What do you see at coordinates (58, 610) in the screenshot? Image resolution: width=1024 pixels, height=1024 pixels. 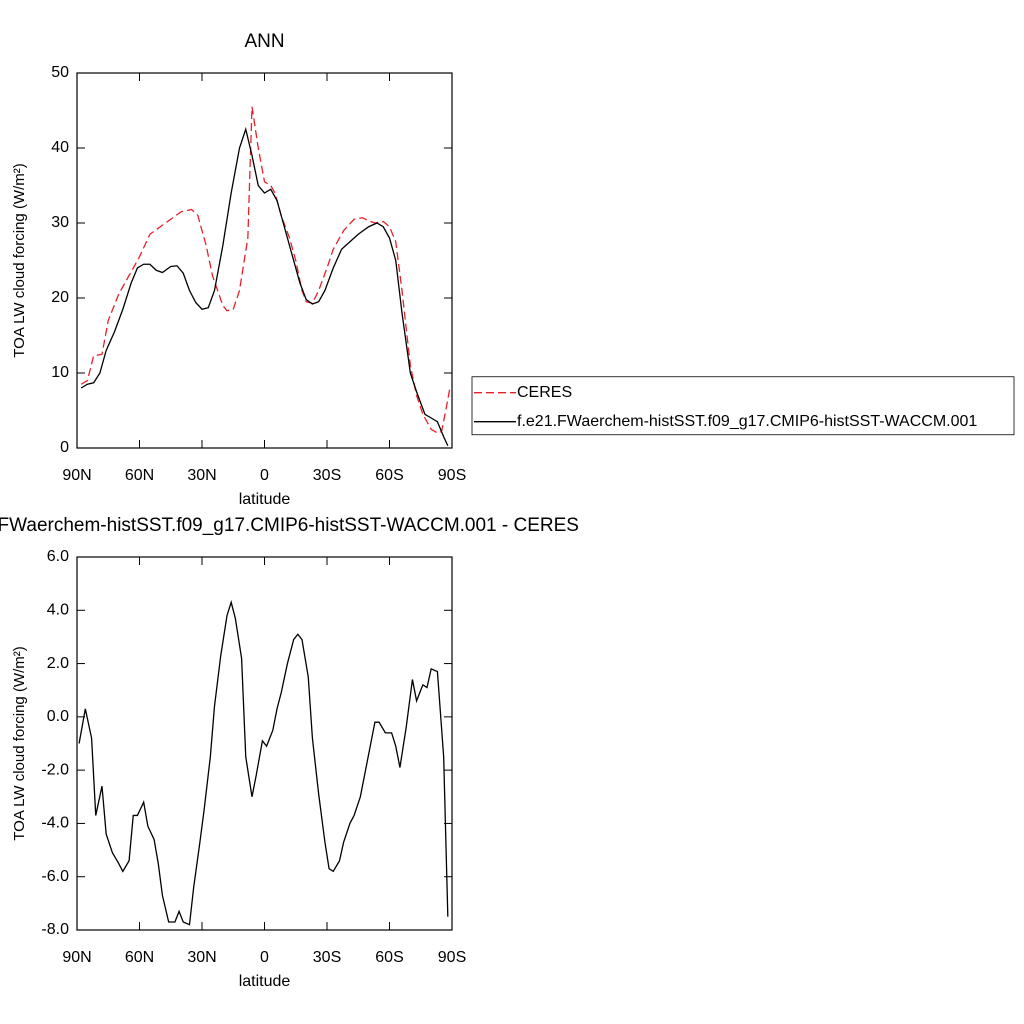 I see `y-tick-label: 4.0` at bounding box center [58, 610].